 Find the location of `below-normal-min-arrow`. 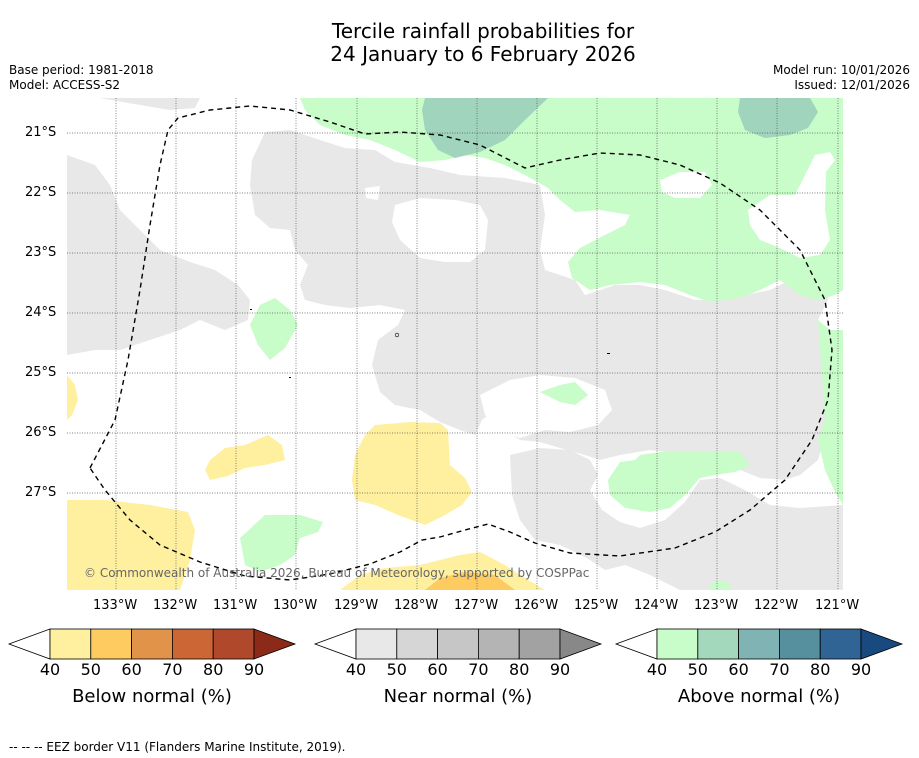

below-normal-min-arrow is located at coordinates (29, 644).